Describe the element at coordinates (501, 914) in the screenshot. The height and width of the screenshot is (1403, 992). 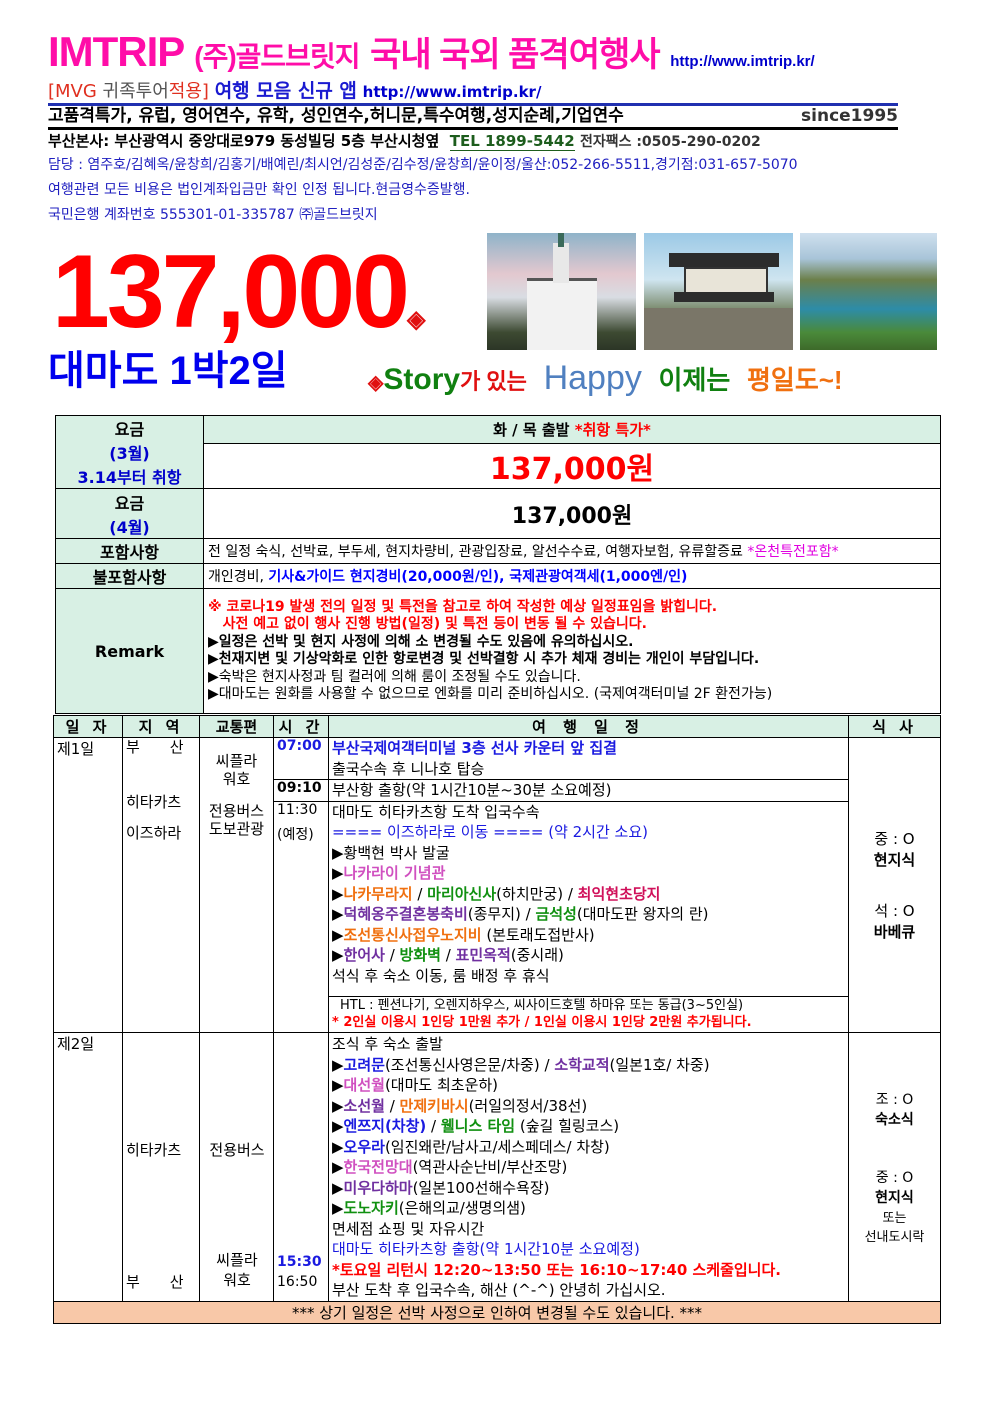
I see `schedule-text: (종무지) /` at that location.